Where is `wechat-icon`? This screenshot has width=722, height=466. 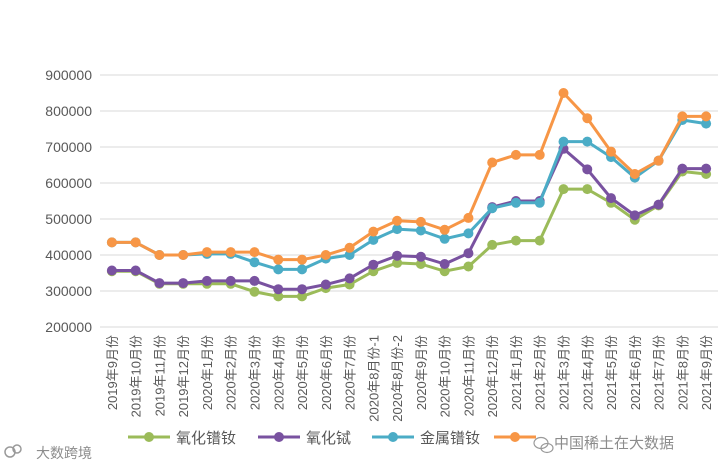
wechat-icon is located at coordinates (543, 445).